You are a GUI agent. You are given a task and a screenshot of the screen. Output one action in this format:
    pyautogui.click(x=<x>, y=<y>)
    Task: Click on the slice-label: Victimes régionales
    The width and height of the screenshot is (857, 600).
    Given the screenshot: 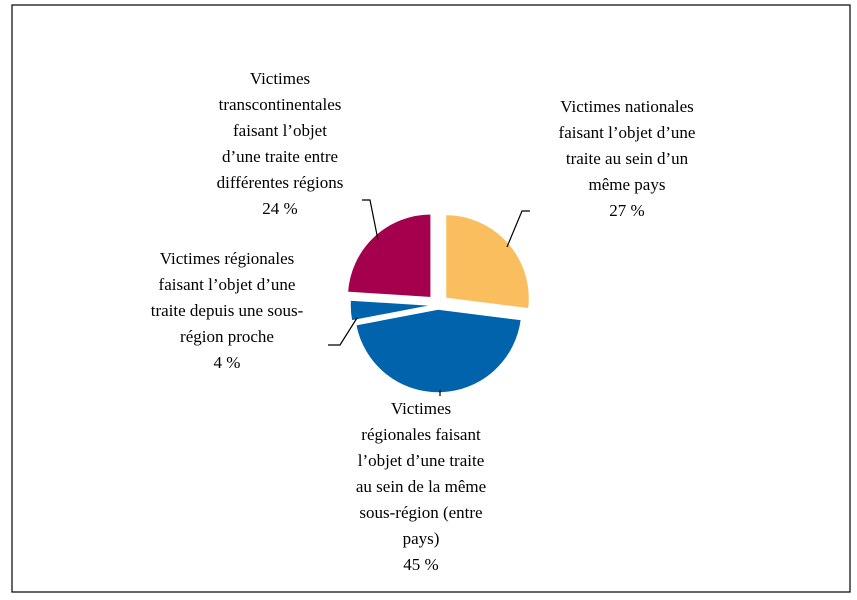 What is the action you would take?
    pyautogui.click(x=227, y=258)
    